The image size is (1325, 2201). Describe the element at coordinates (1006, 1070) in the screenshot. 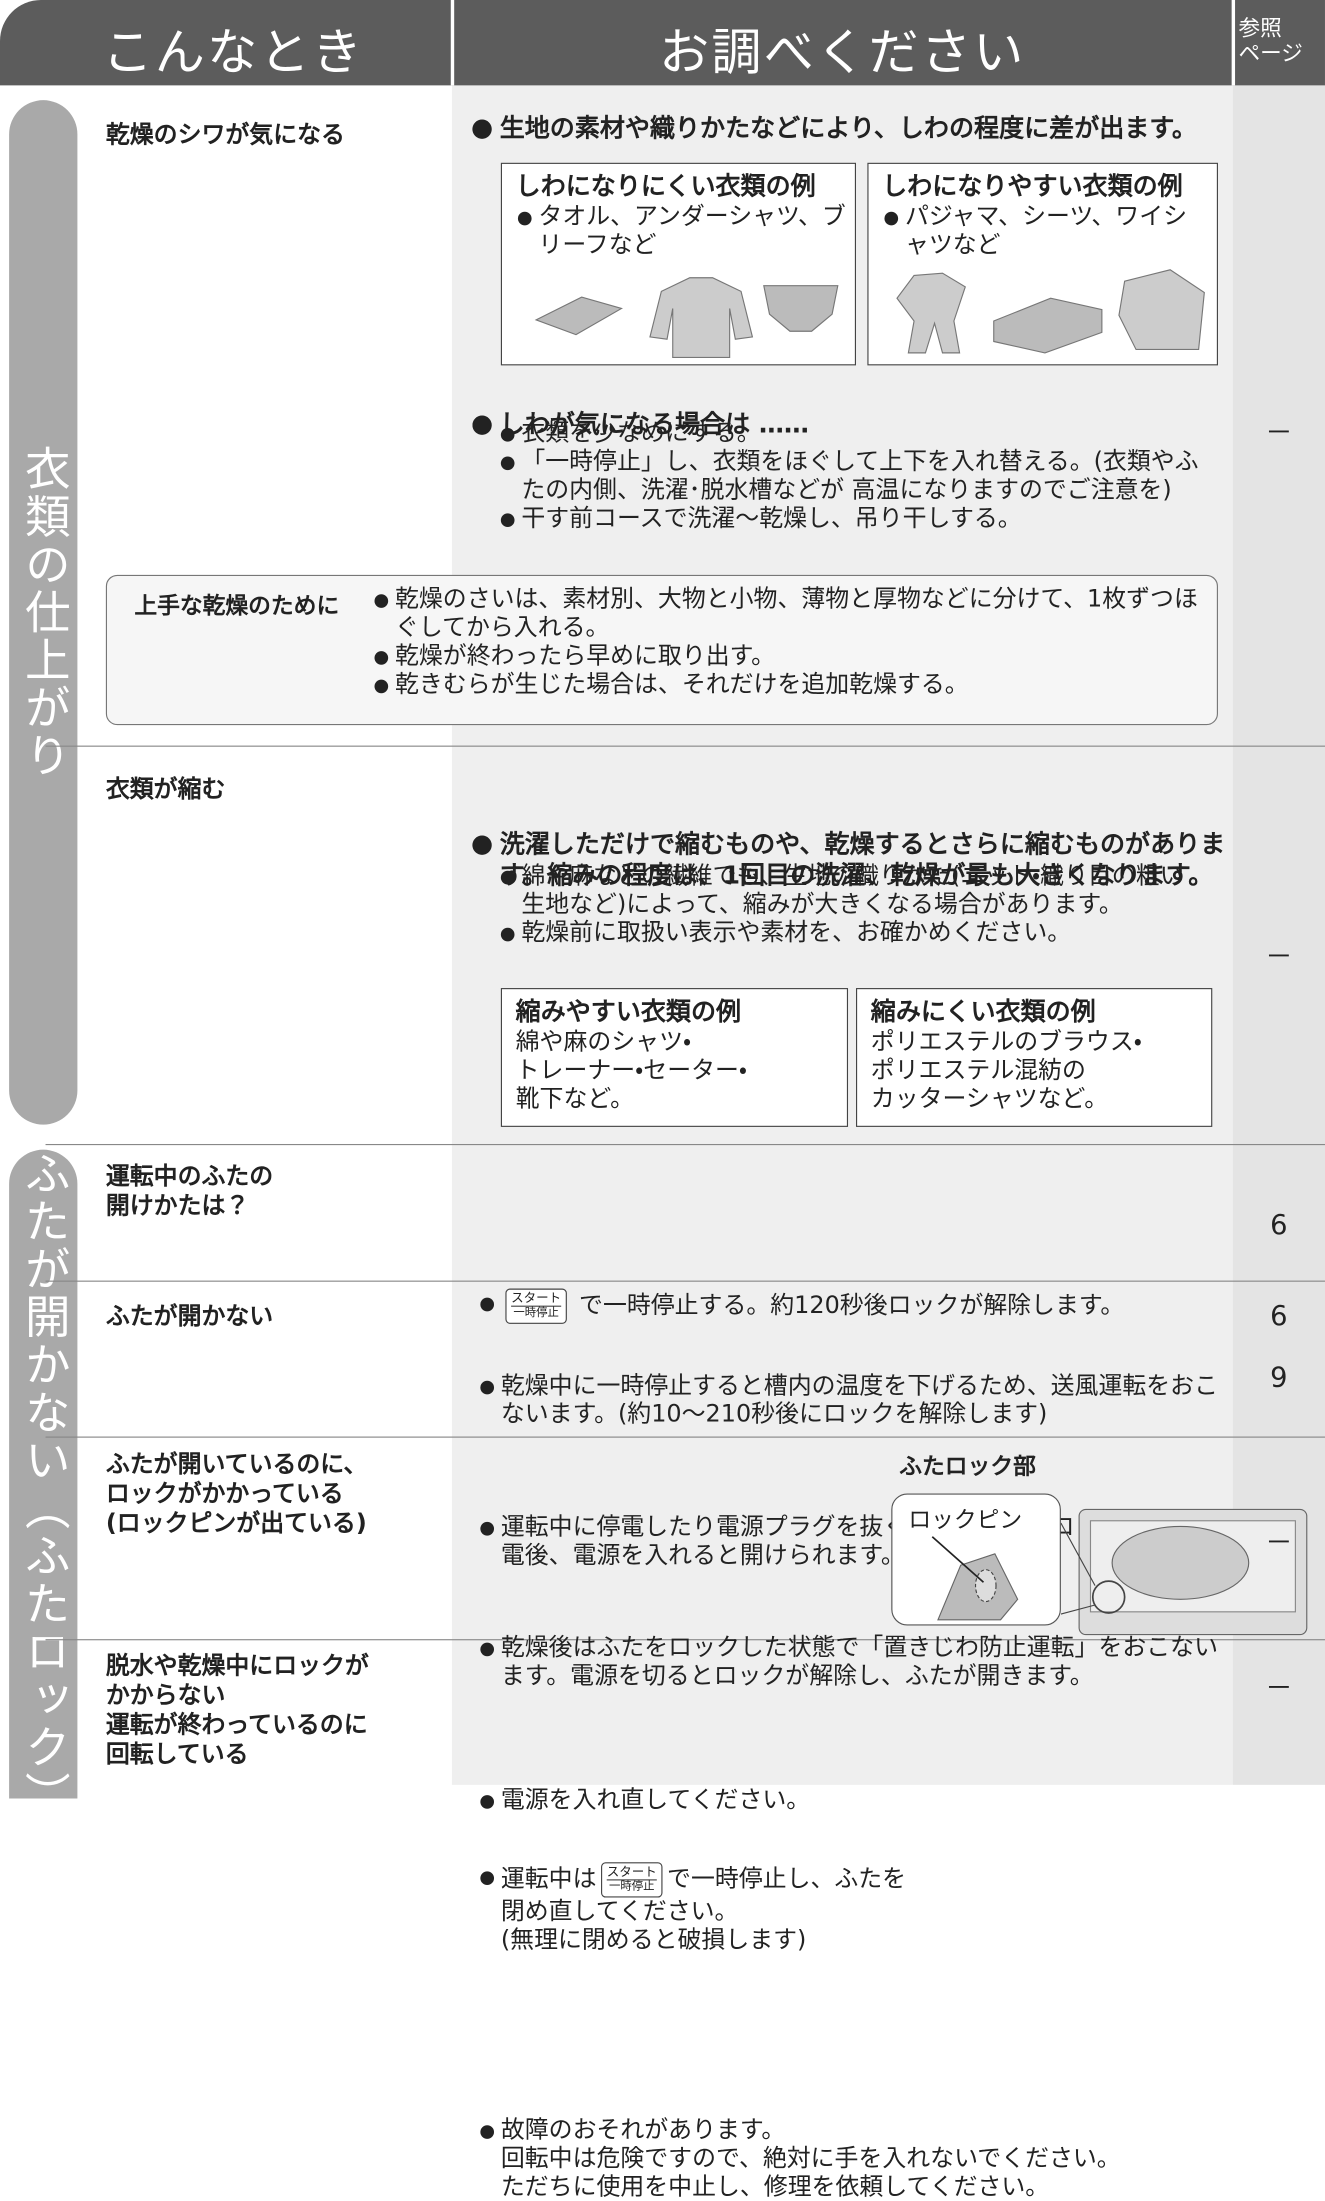

I see `box-text: ポリエステルのブラウス・ ポリエステル混紡の カッターシャツなど。` at that location.